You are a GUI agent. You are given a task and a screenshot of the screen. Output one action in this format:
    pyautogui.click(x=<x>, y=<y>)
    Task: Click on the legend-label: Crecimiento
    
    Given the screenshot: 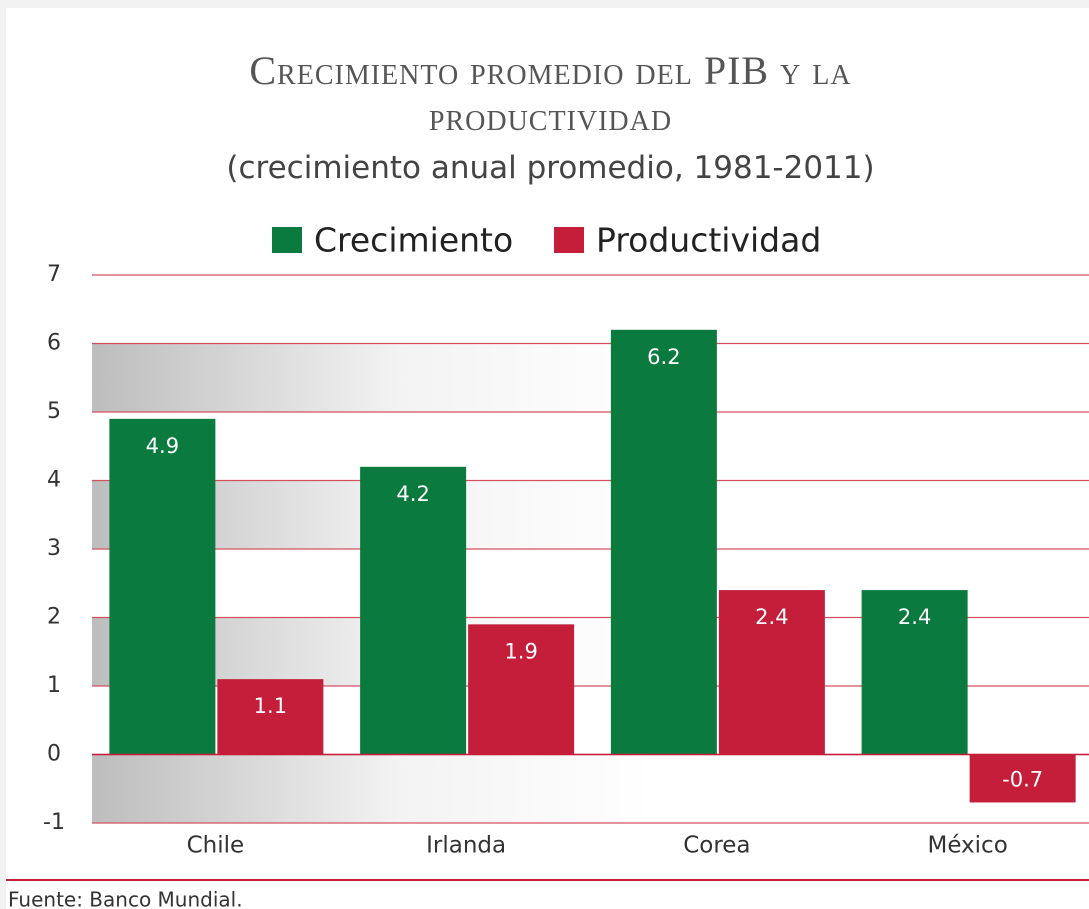 What is the action you would take?
    pyautogui.click(x=413, y=240)
    